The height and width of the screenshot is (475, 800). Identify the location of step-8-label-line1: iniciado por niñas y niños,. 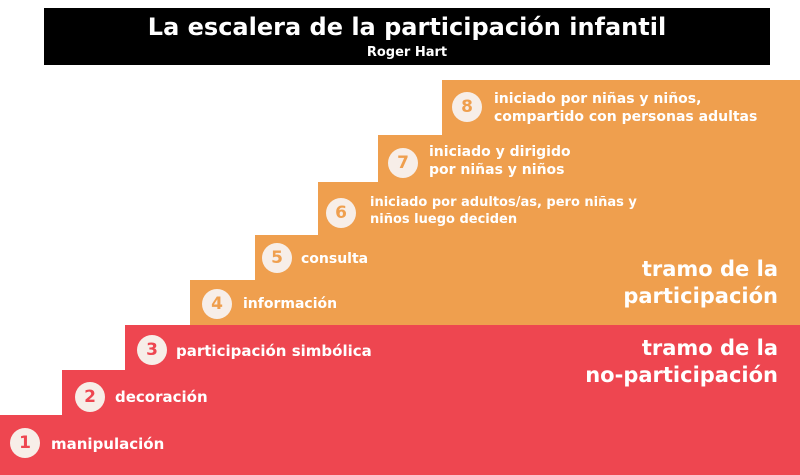
(598, 99).